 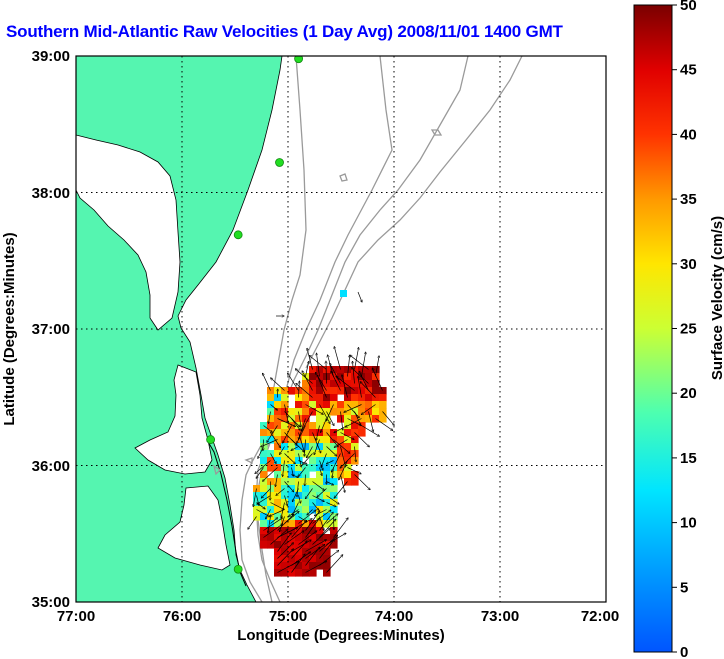 What do you see at coordinates (688, 264) in the screenshot?
I see `colorbar-tick-label: 30` at bounding box center [688, 264].